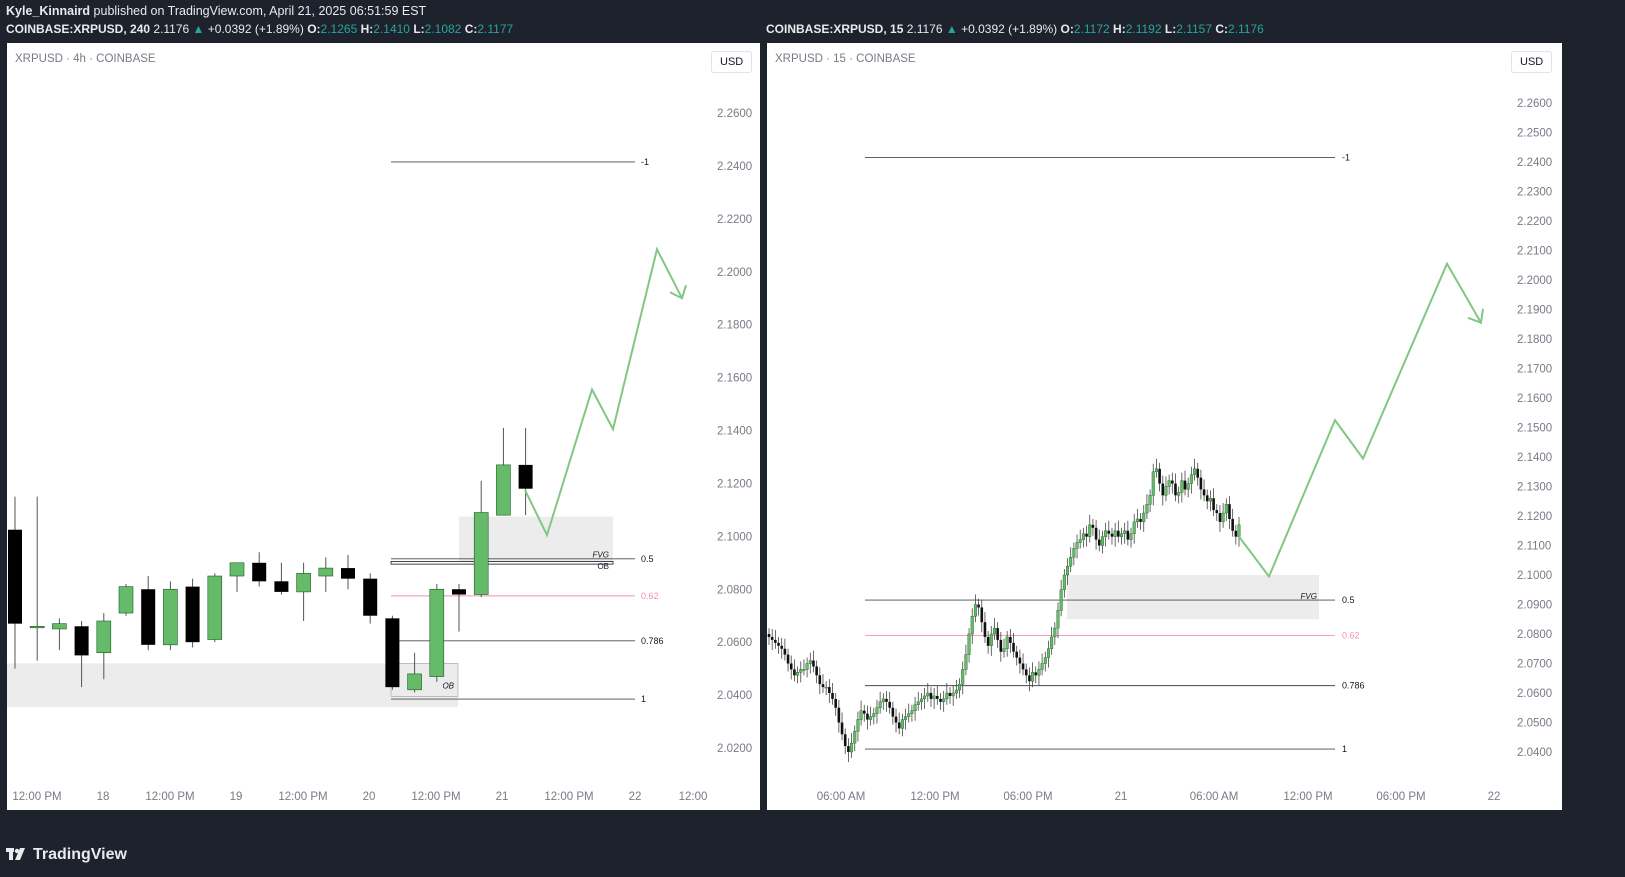  I want to click on left-close: 2.1177, so click(495, 29).